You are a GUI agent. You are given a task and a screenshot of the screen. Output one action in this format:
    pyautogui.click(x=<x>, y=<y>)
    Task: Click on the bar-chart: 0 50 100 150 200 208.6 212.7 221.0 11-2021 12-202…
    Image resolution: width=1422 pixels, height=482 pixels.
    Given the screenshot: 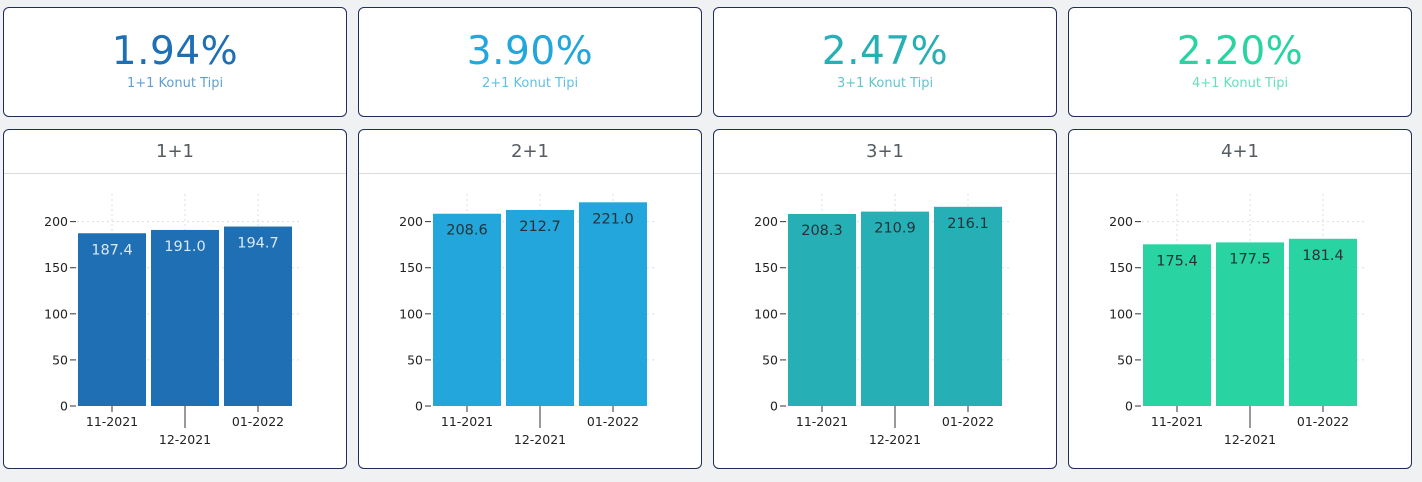 What is the action you would take?
    pyautogui.click(x=526, y=320)
    